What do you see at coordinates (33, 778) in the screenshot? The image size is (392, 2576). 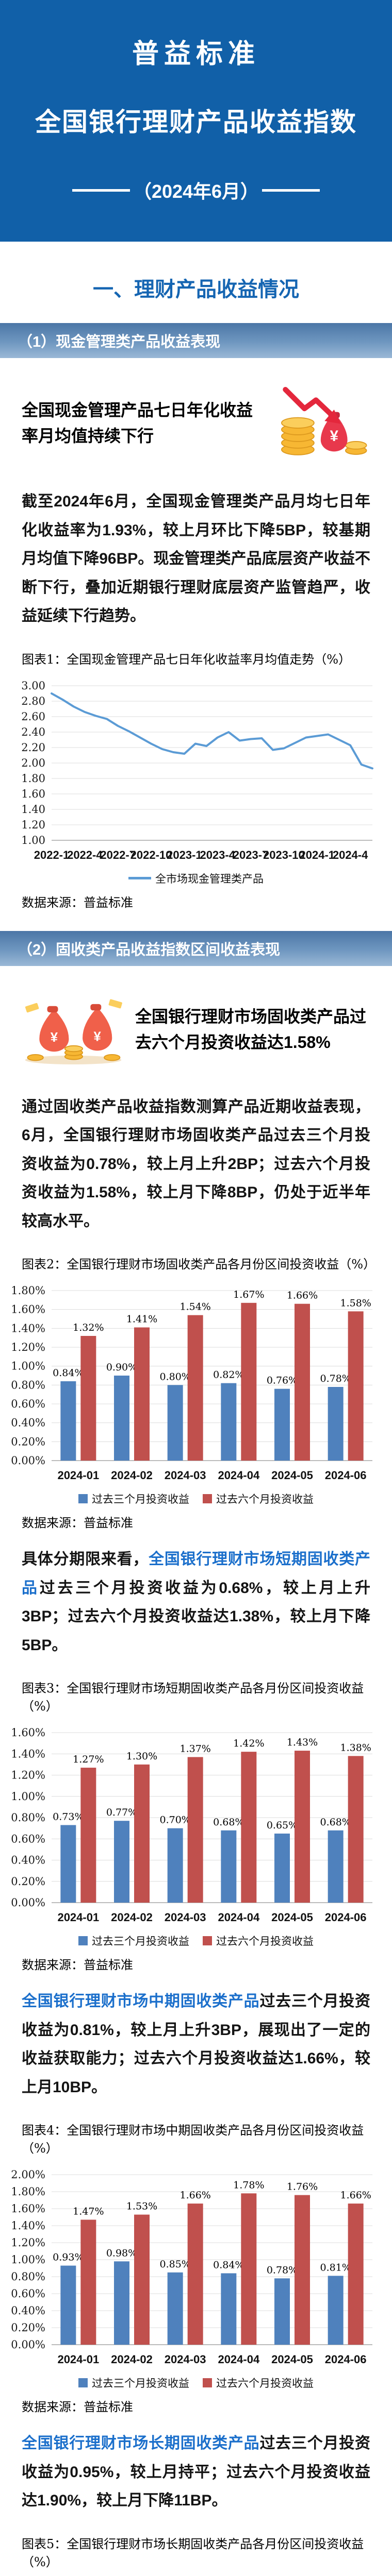 I see `y-axis-label: 1.80` at bounding box center [33, 778].